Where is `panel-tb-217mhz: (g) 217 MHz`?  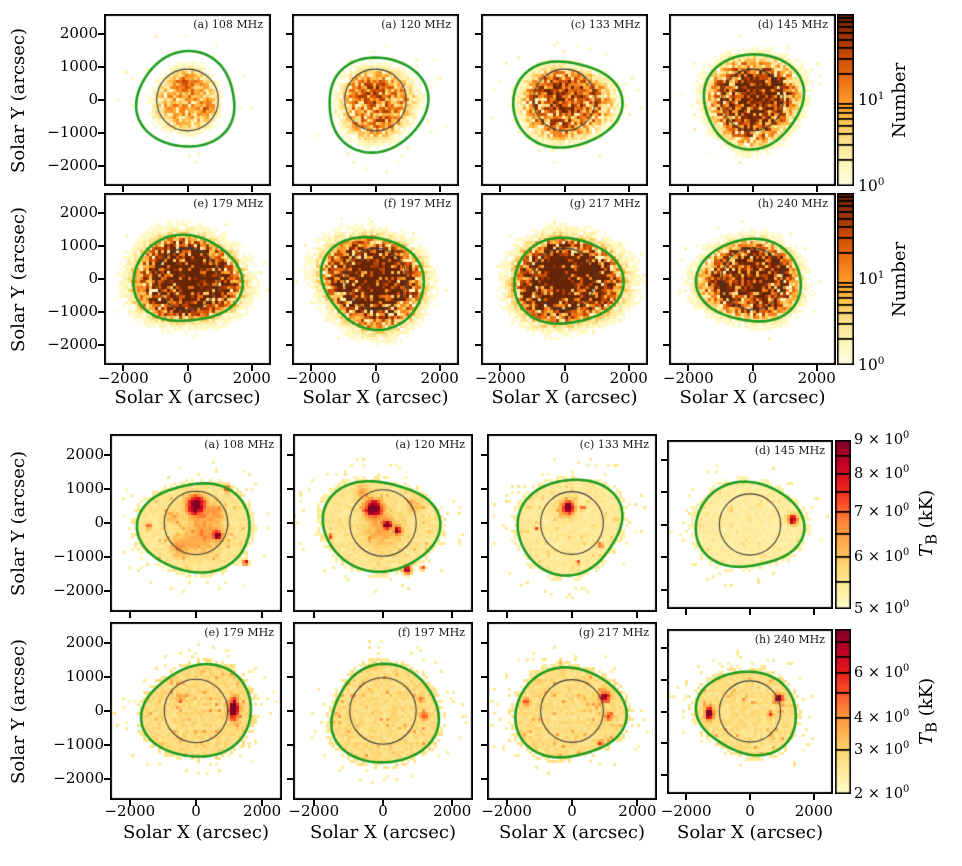 panel-tb-217mhz: (g) 217 MHz is located at coordinates (569, 714).